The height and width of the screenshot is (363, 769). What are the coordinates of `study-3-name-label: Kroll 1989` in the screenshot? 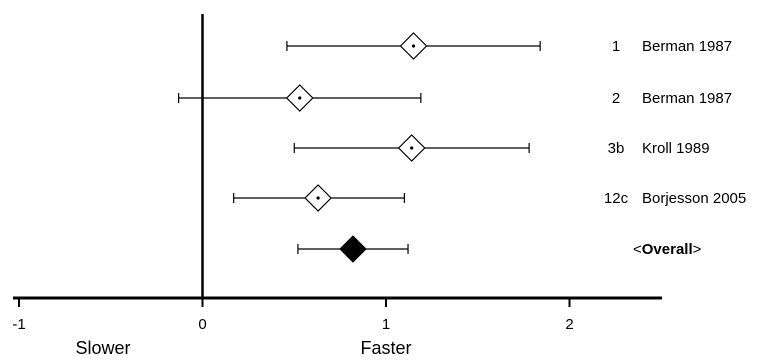 It's located at (676, 148).